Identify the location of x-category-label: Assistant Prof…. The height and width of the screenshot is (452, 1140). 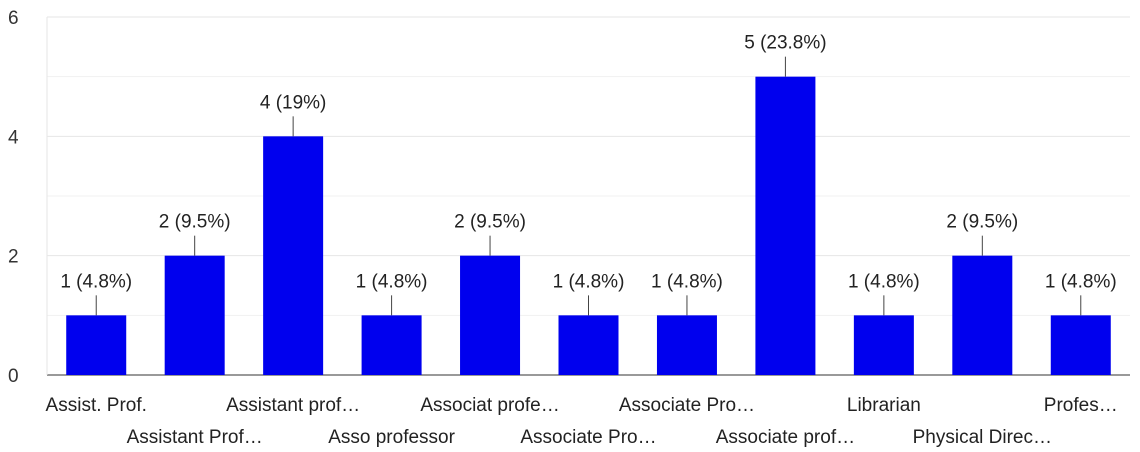
(195, 437).